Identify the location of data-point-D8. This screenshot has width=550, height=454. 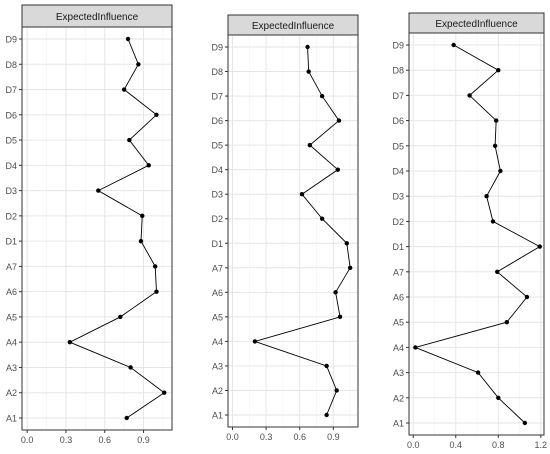
(498, 70).